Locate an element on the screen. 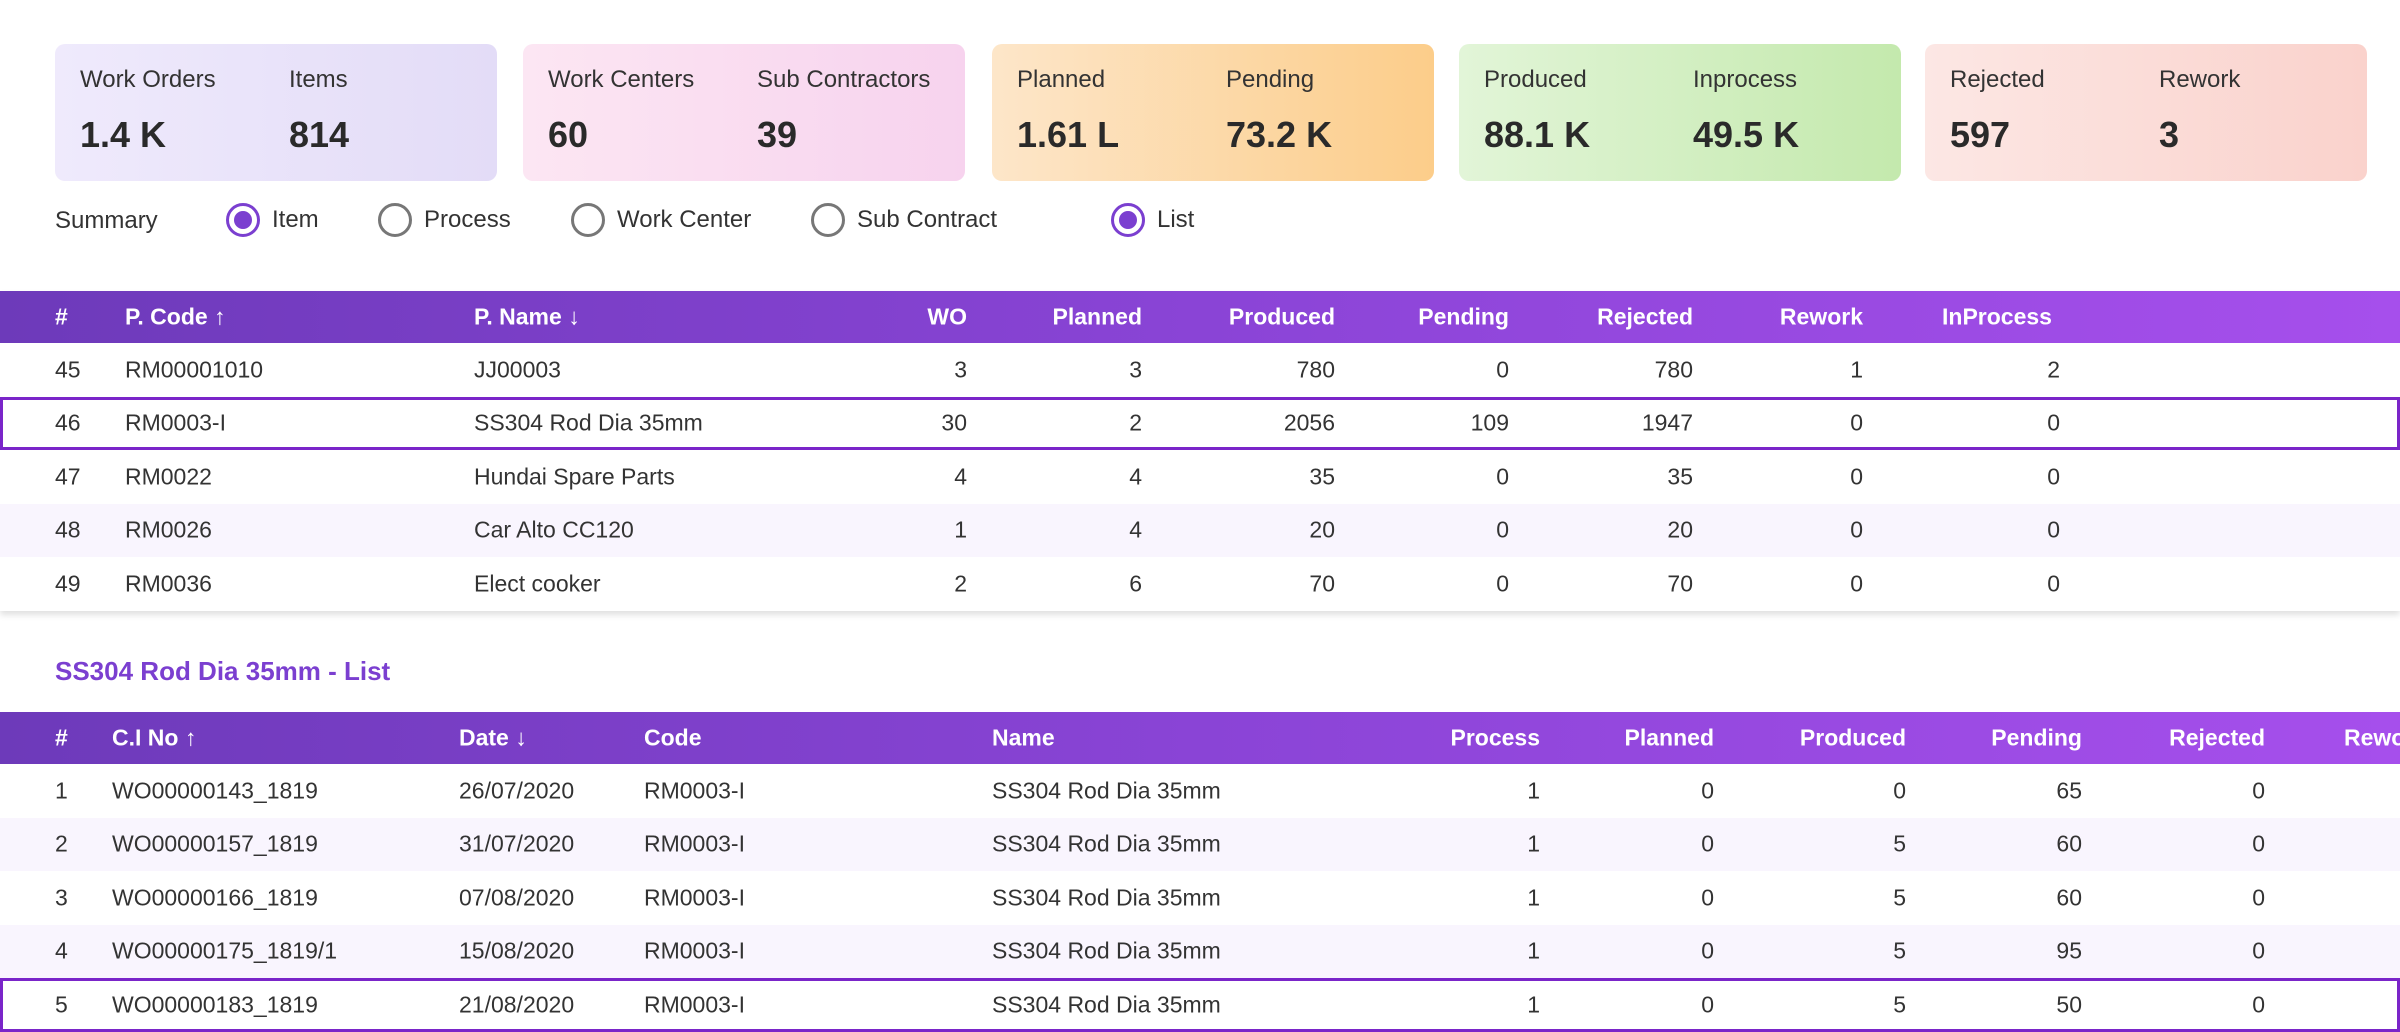 This screenshot has height=1032, width=2400. stat-label: Inprocess is located at coordinates (1745, 79).